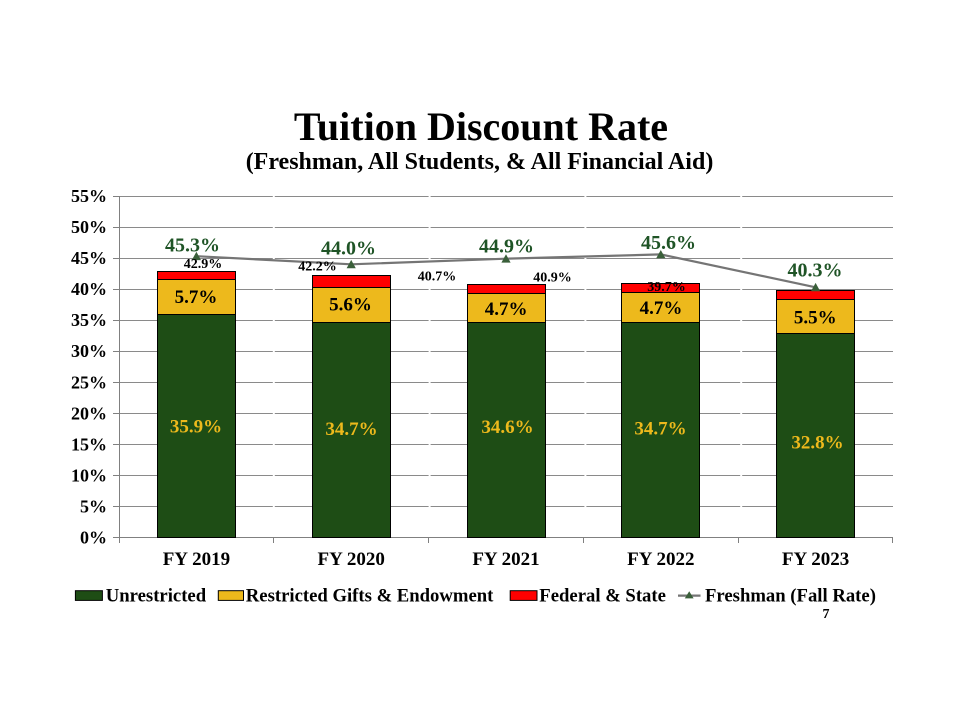 This screenshot has height=720, width=960. What do you see at coordinates (507, 427) in the screenshot?
I see `svg-text: 34.6%` at bounding box center [507, 427].